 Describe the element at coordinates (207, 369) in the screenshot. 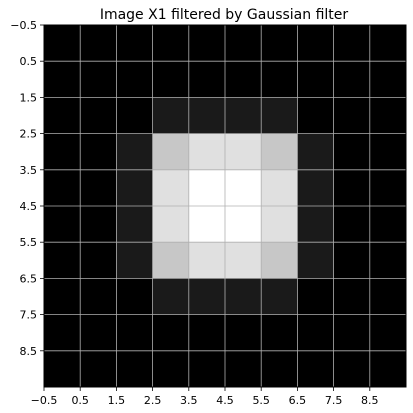

I see `heatmap-cell-r9-c4` at that location.